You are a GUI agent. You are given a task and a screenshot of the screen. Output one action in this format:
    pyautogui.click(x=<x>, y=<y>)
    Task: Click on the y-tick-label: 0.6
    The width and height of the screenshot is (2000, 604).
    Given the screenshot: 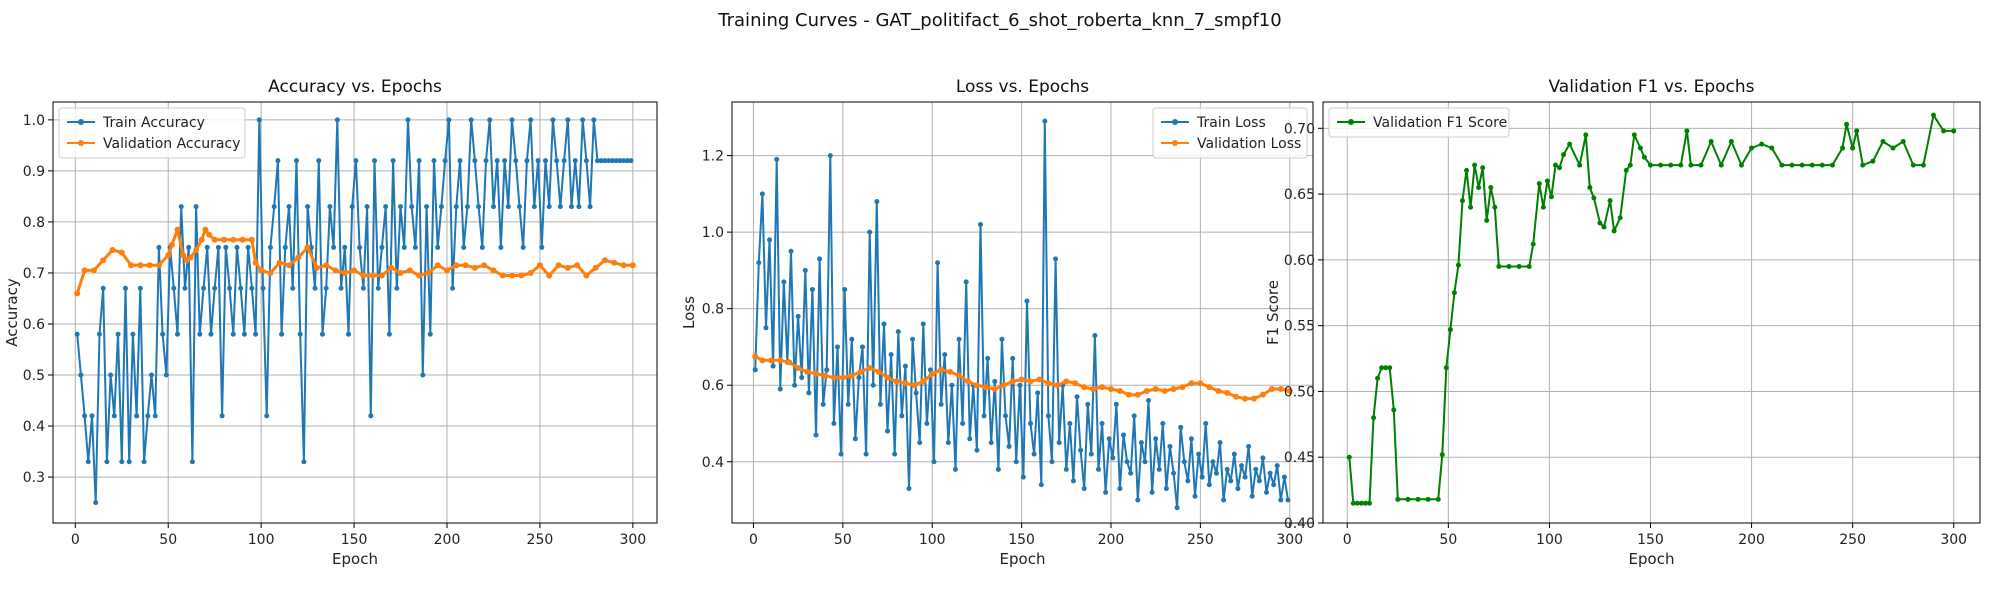 What is the action you would take?
    pyautogui.click(x=713, y=386)
    